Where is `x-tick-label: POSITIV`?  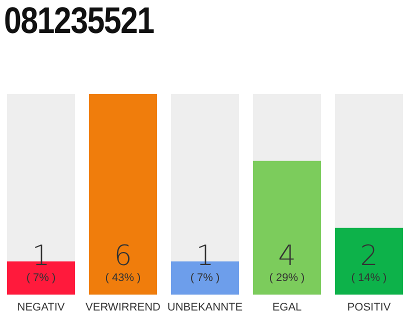 x-tick-label: POSITIV is located at coordinates (369, 307).